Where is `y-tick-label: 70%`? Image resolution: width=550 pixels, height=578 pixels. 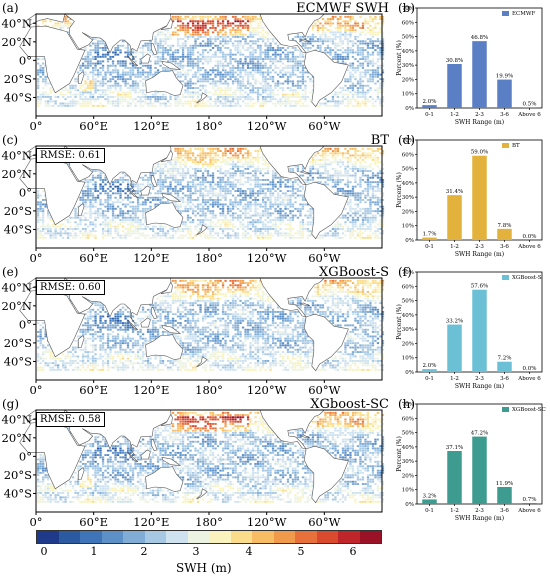 y-tick-label: 70% is located at coordinates (408, 9).